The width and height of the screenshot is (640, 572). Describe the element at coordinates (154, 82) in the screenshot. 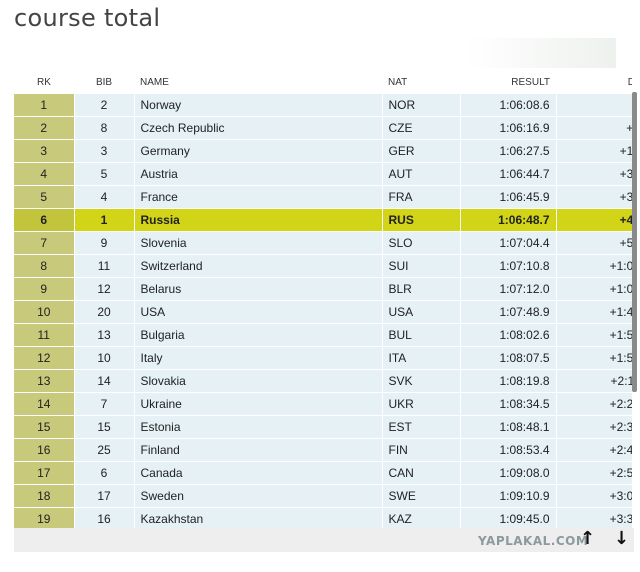

I see `col-header-name: NAME` at that location.